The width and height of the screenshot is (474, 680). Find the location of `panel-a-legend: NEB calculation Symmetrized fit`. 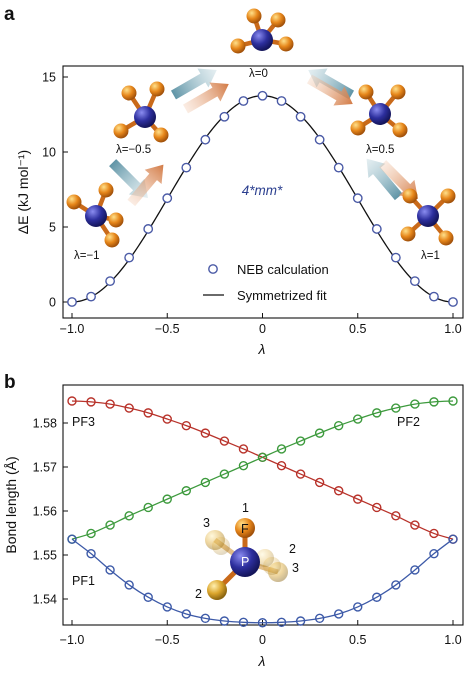

panel-a-legend: NEB calculation Symmetrized fit is located at coordinates (266, 282).